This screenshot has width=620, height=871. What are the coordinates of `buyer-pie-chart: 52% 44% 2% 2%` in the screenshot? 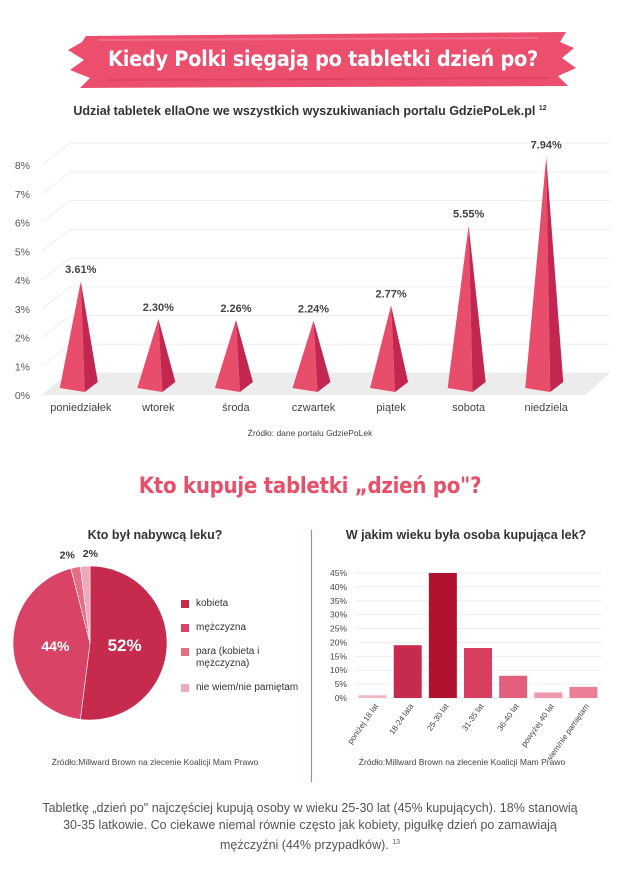 It's located at (90, 634).